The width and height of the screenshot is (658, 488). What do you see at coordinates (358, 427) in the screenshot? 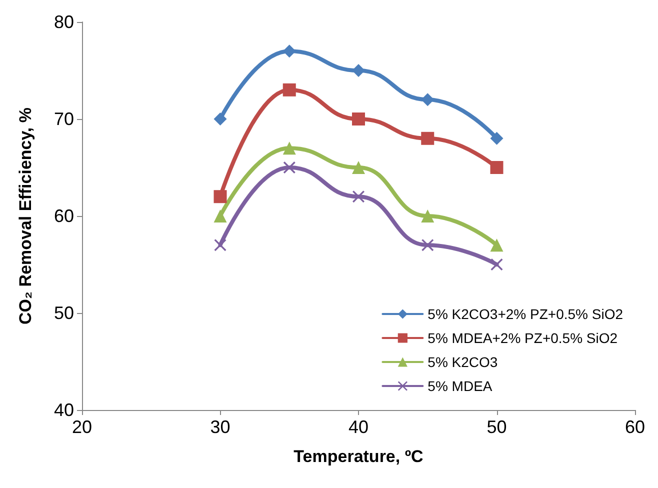
I see `x-tick-label: 40` at bounding box center [358, 427].